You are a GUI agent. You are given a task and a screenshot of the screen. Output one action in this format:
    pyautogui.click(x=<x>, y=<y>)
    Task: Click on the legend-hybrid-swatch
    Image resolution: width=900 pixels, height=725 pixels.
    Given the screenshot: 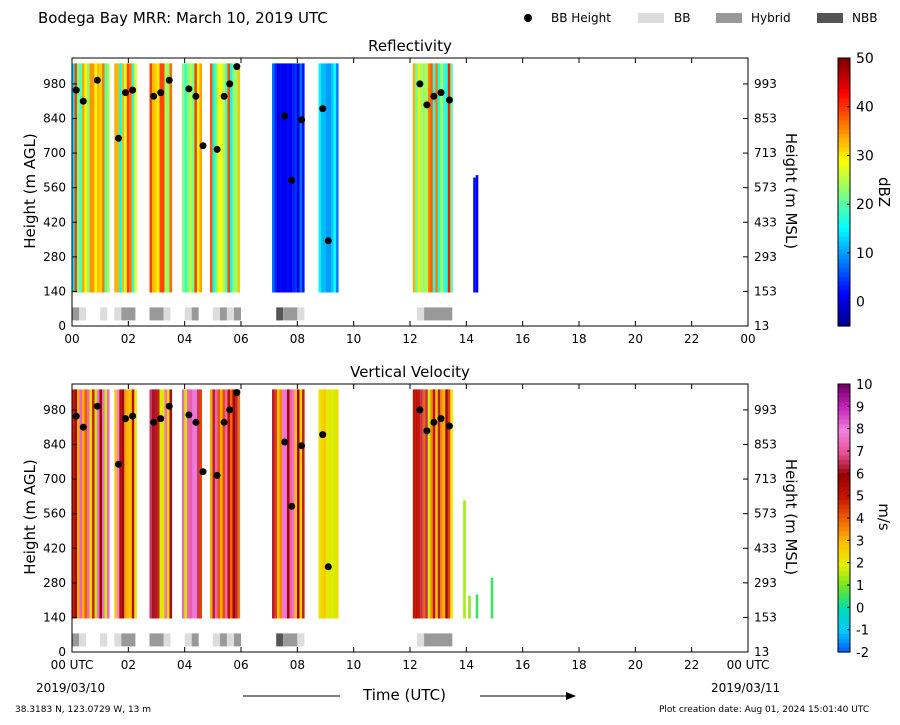 What is the action you would take?
    pyautogui.click(x=729, y=18)
    